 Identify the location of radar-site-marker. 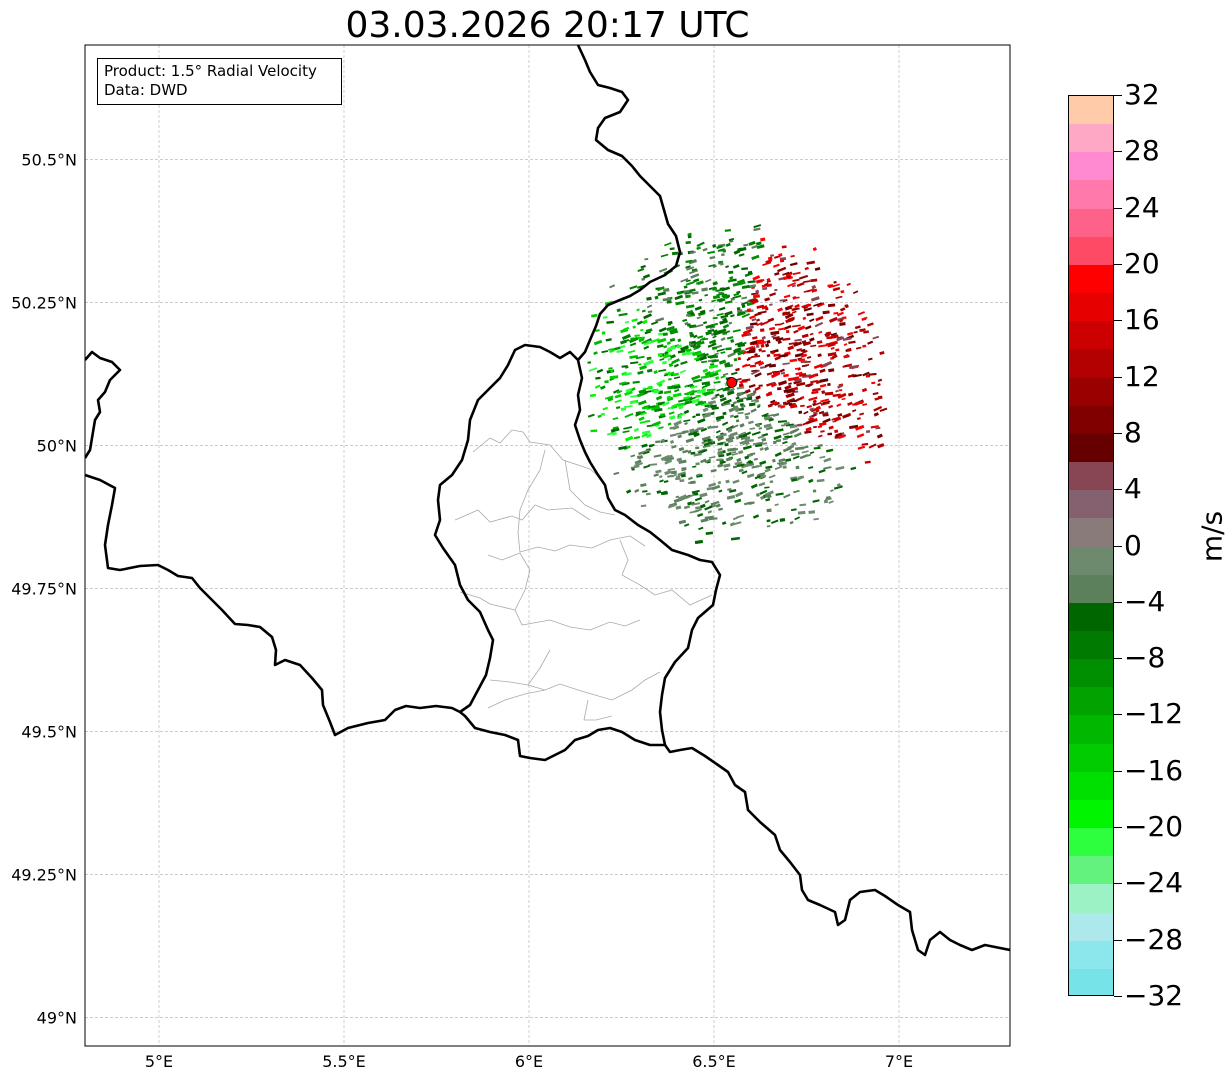
(732, 382).